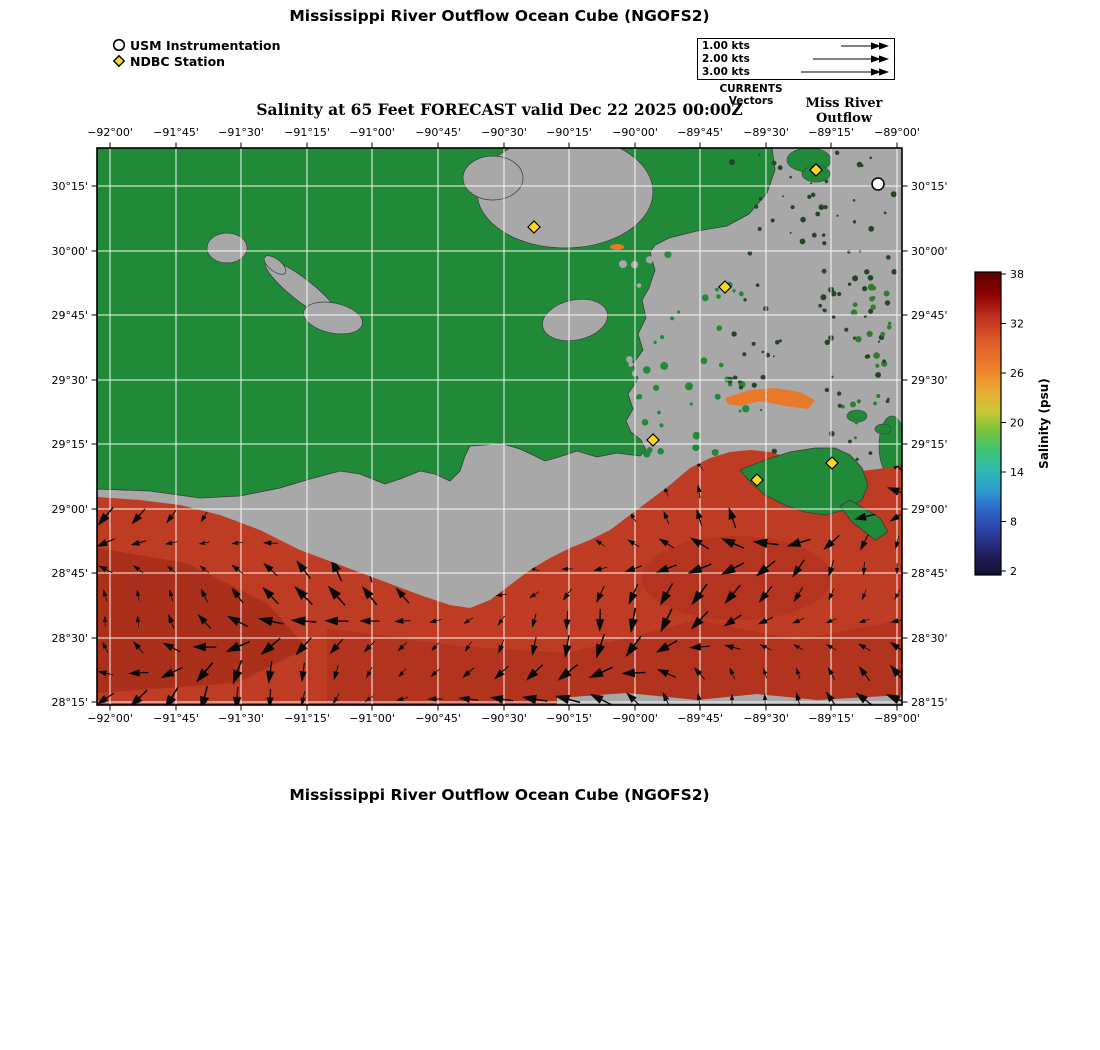 This screenshot has height=1050, width=1100. I want to click on currents-legend-row: 1.00 kts, so click(796, 46).